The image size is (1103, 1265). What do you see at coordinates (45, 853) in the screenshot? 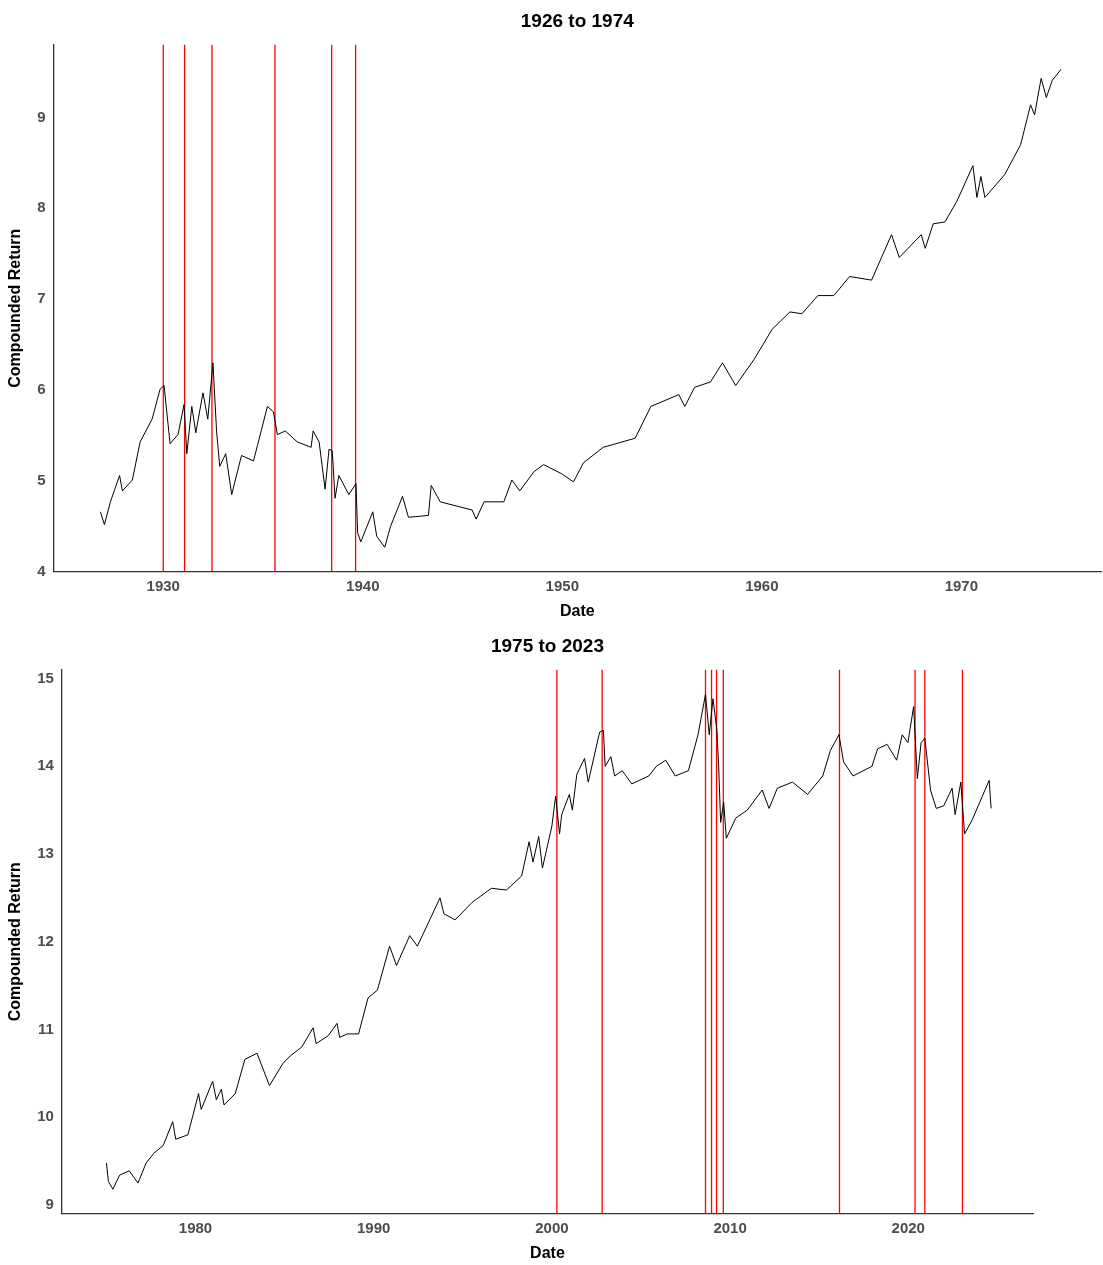
I see `y-tick-label: 13` at bounding box center [45, 853].